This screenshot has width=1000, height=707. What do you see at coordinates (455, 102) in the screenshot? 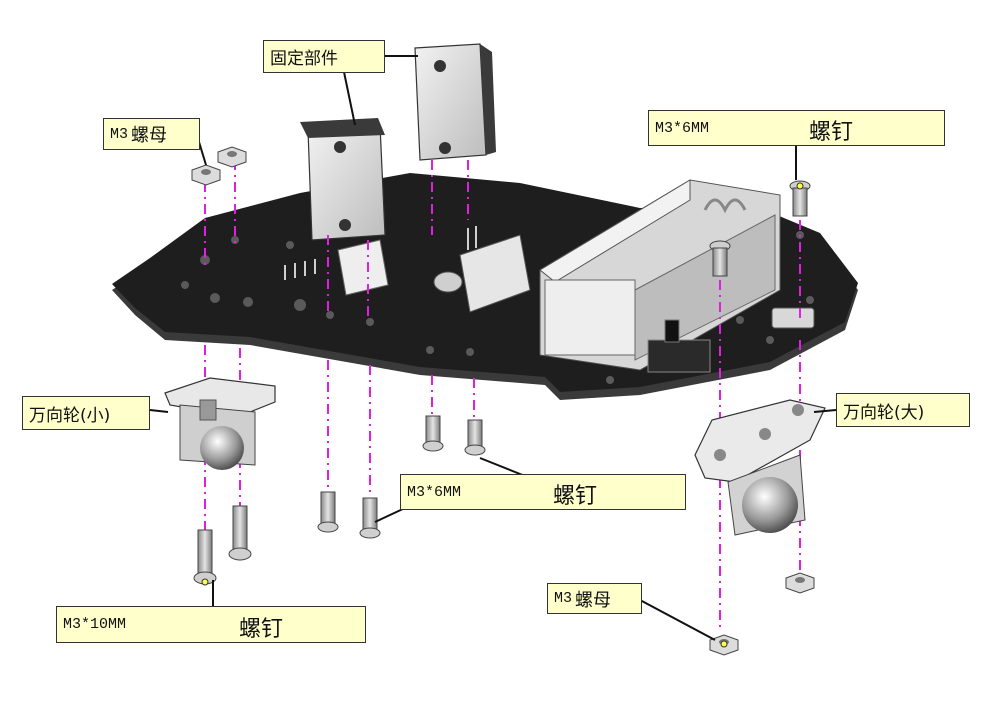
I see `fixing-block-right` at bounding box center [455, 102].